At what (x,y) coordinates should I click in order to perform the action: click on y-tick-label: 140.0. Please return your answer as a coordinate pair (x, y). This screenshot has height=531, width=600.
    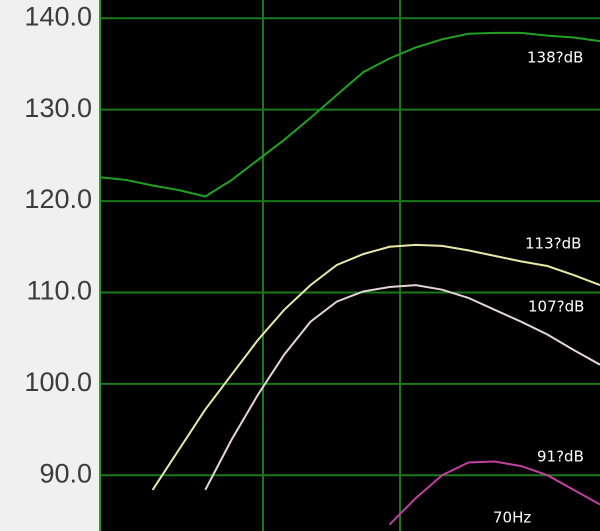
    Looking at the image, I should click on (58, 16).